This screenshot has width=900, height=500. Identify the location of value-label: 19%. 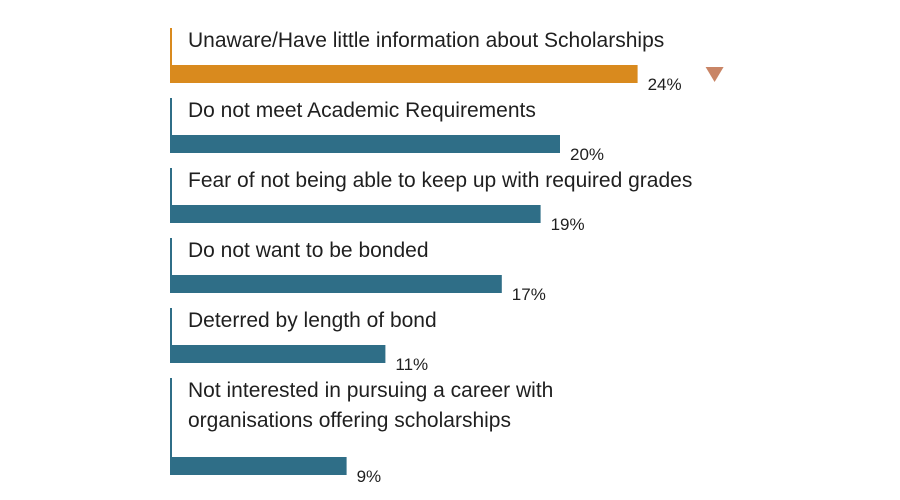
(568, 224).